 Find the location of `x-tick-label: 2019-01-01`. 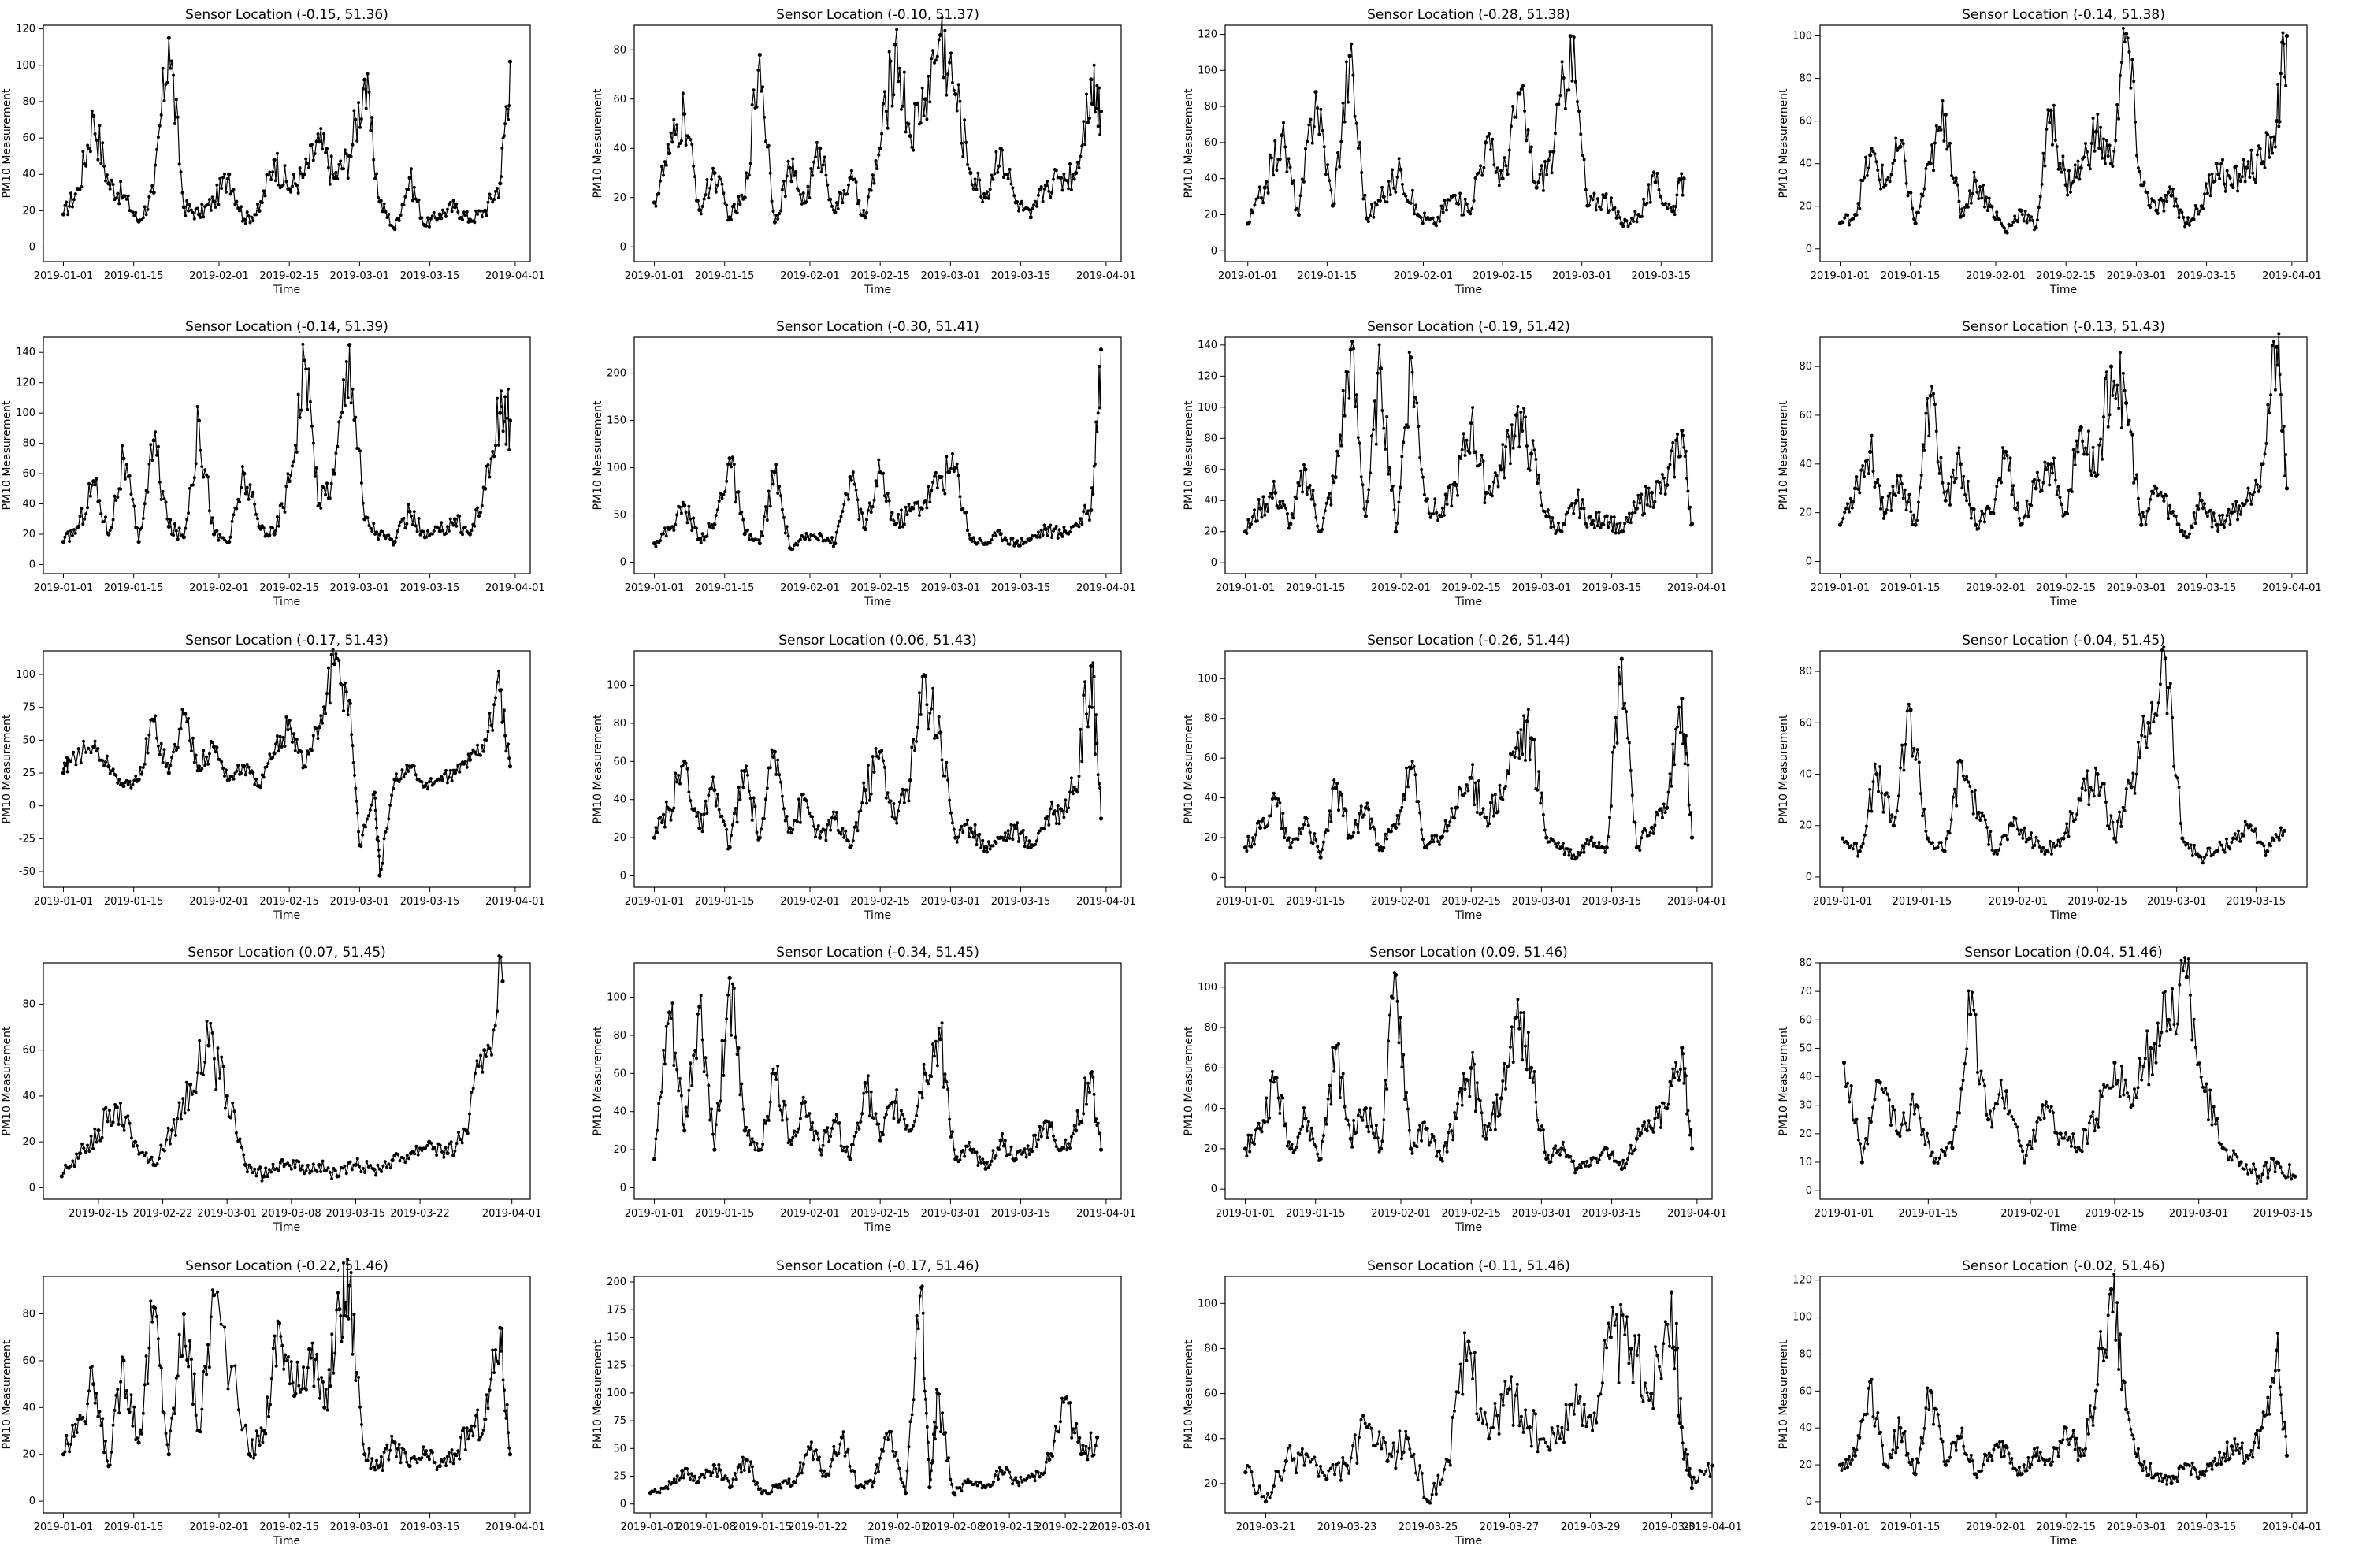

x-tick-label: 2019-01-01 is located at coordinates (1246, 588).